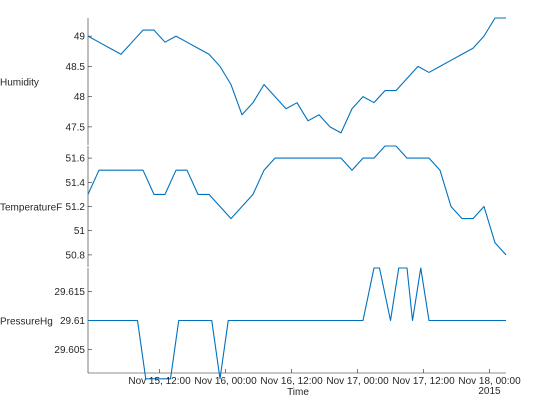  Describe the element at coordinates (489, 391) in the screenshot. I see `xtick-year-label: 2015` at that location.